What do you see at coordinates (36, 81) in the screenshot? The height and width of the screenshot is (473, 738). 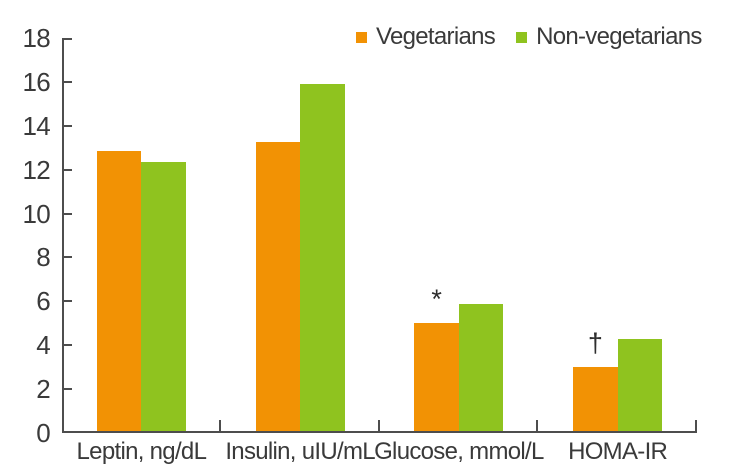 I see `y-axis-tick-label: 16` at bounding box center [36, 81].